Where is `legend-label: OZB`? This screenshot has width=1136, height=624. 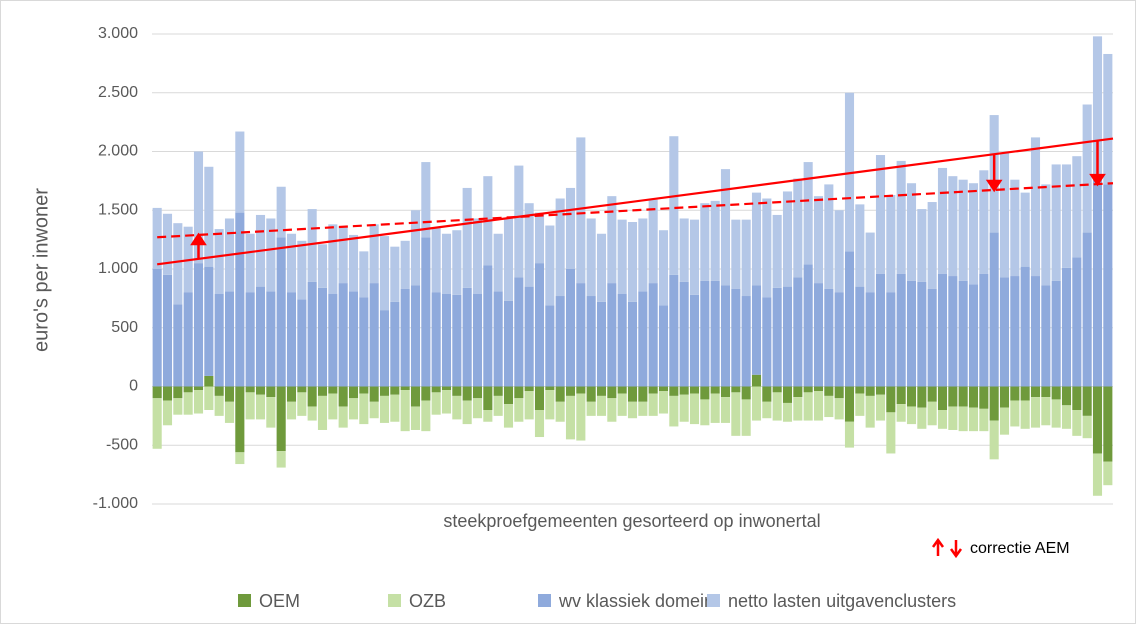 legend-label: OZB is located at coordinates (427, 601).